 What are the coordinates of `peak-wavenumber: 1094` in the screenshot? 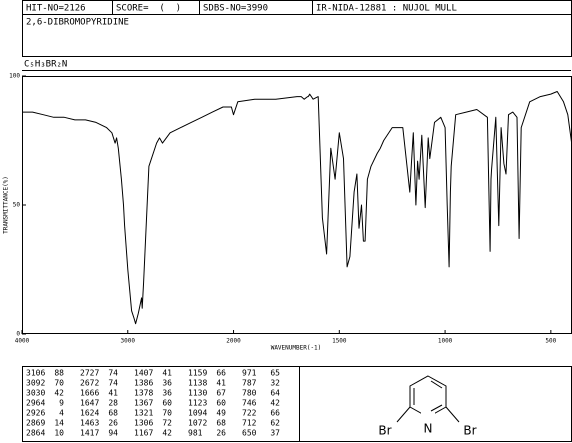 It's located at (197, 413).